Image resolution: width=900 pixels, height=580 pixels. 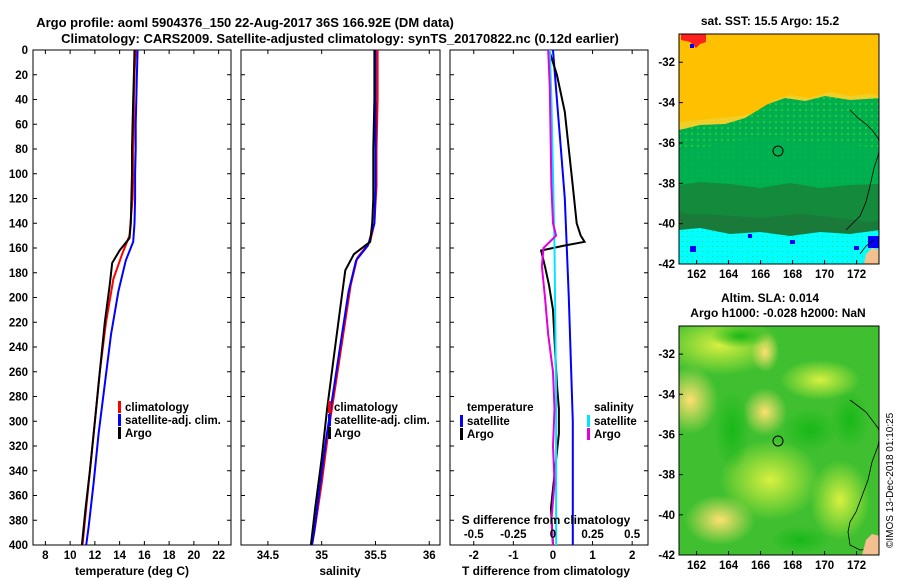 What do you see at coordinates (375, 556) in the screenshot?
I see `salinity-xtick-label: 35.5` at bounding box center [375, 556].